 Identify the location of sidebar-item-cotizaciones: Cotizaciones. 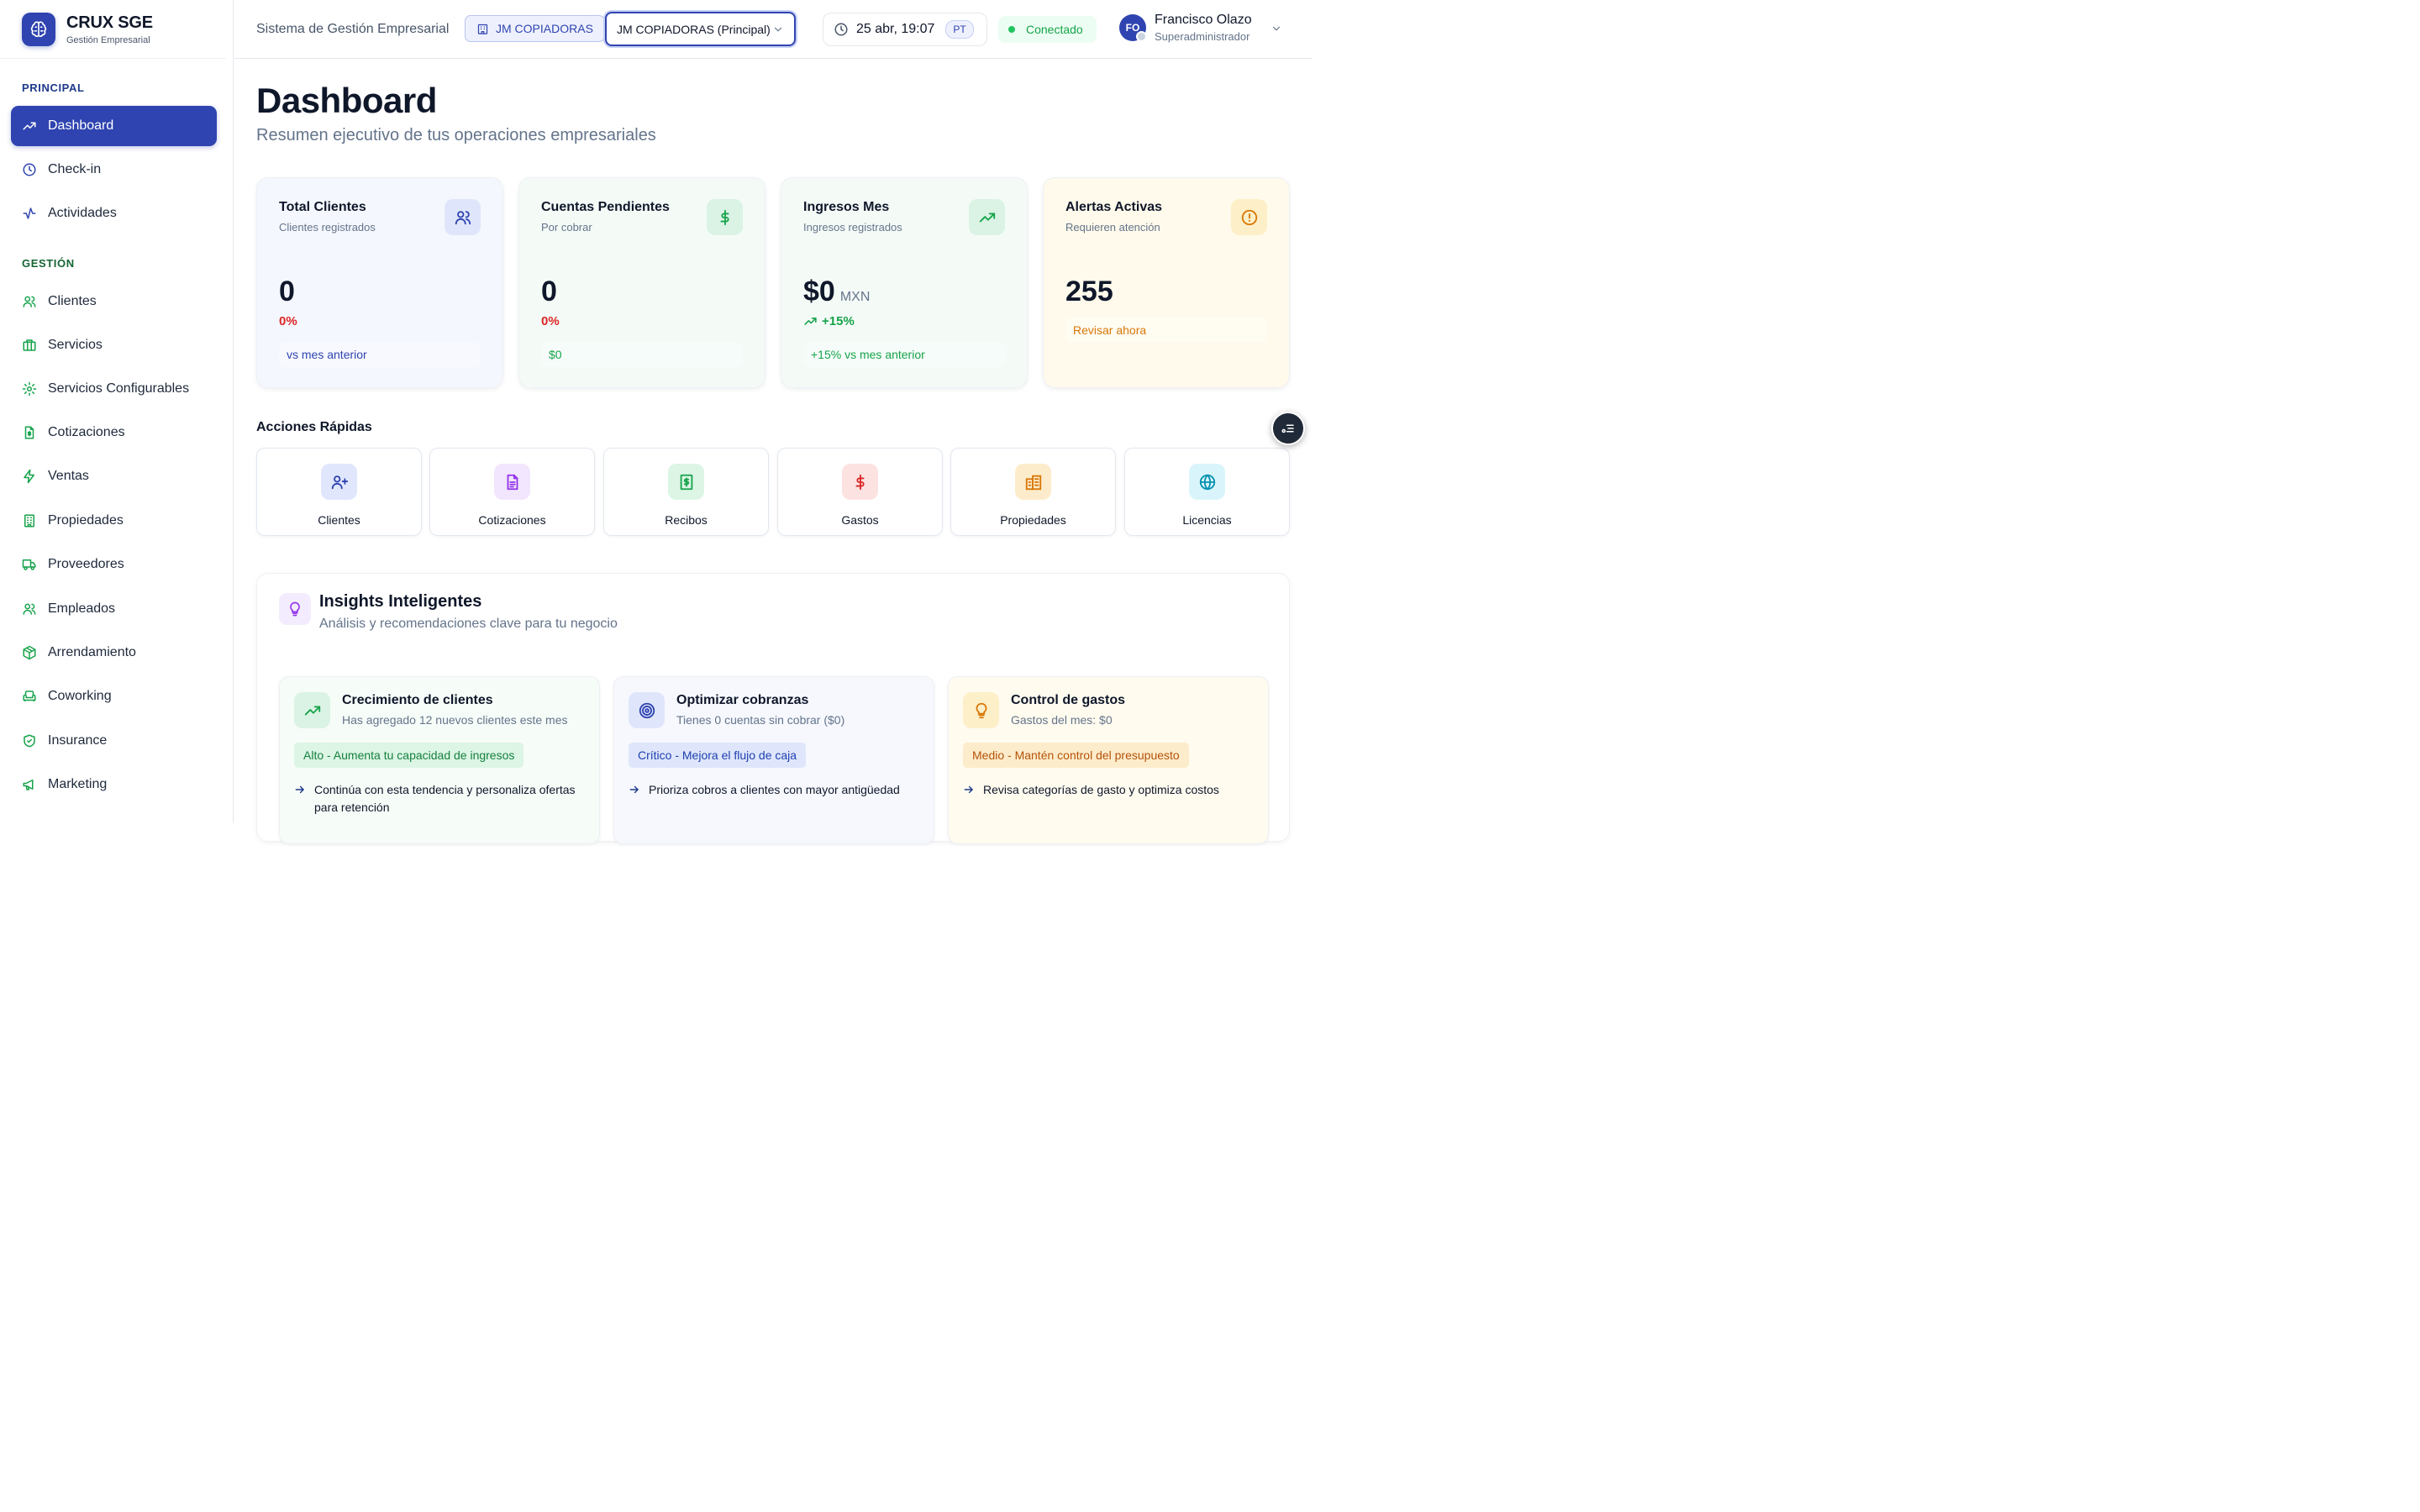
(114, 432).